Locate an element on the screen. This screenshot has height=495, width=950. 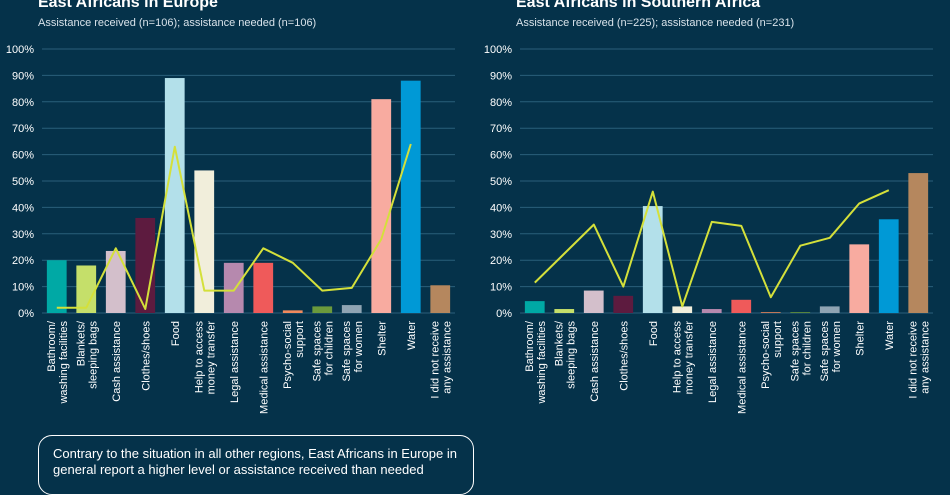
southern-africa-needed-line is located at coordinates (712, 248).